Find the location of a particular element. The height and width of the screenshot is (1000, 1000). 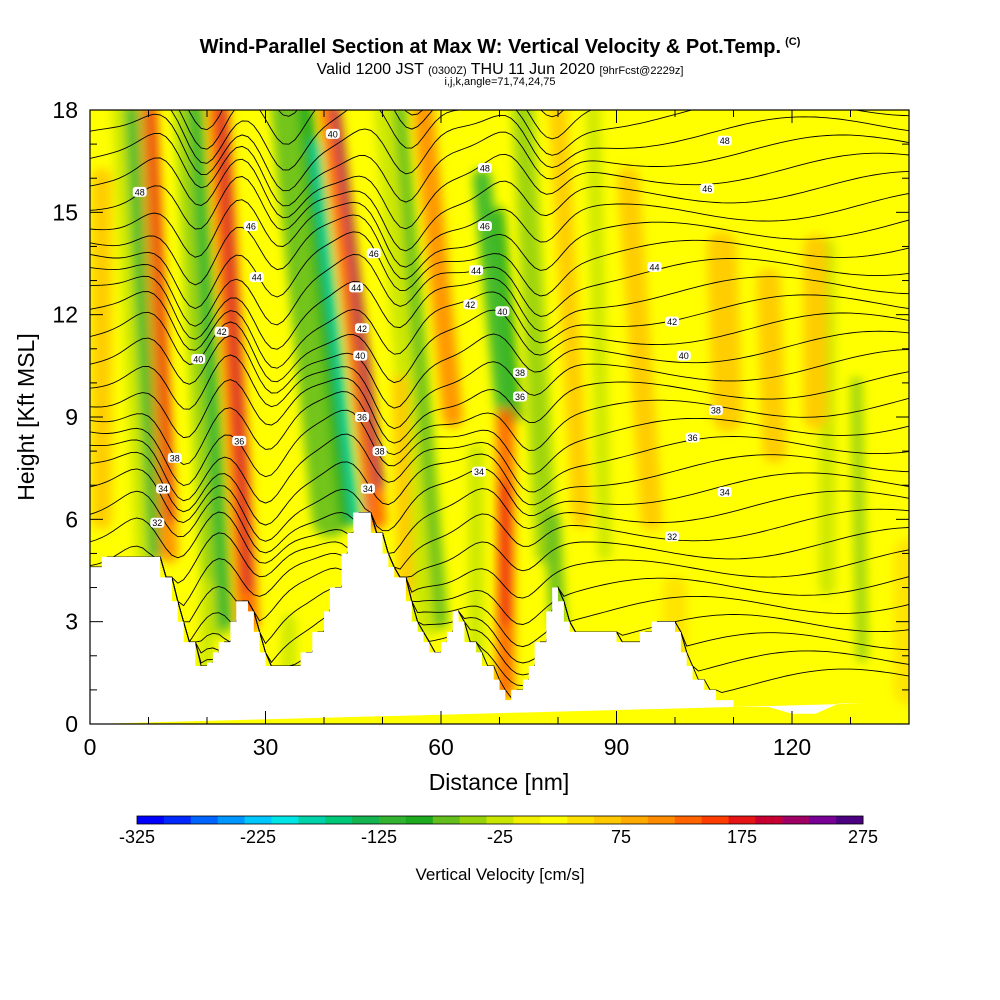

valid-zulu: (0300Z) is located at coordinates (447, 71).